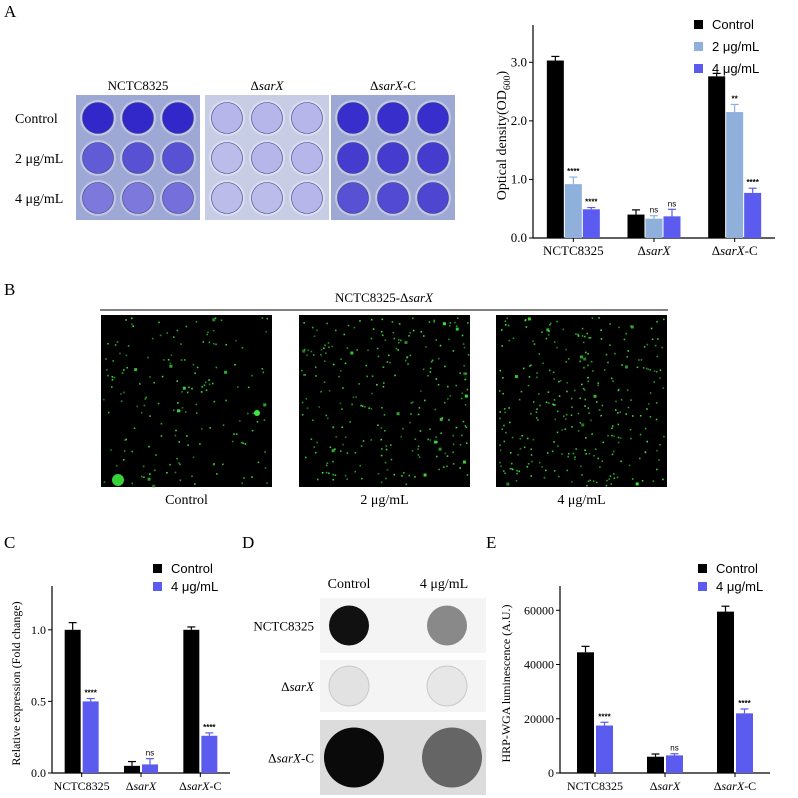 The height and width of the screenshot is (798, 798). Describe the element at coordinates (138, 85) in the screenshot. I see `plate-header-0: NCTC8325` at that location.